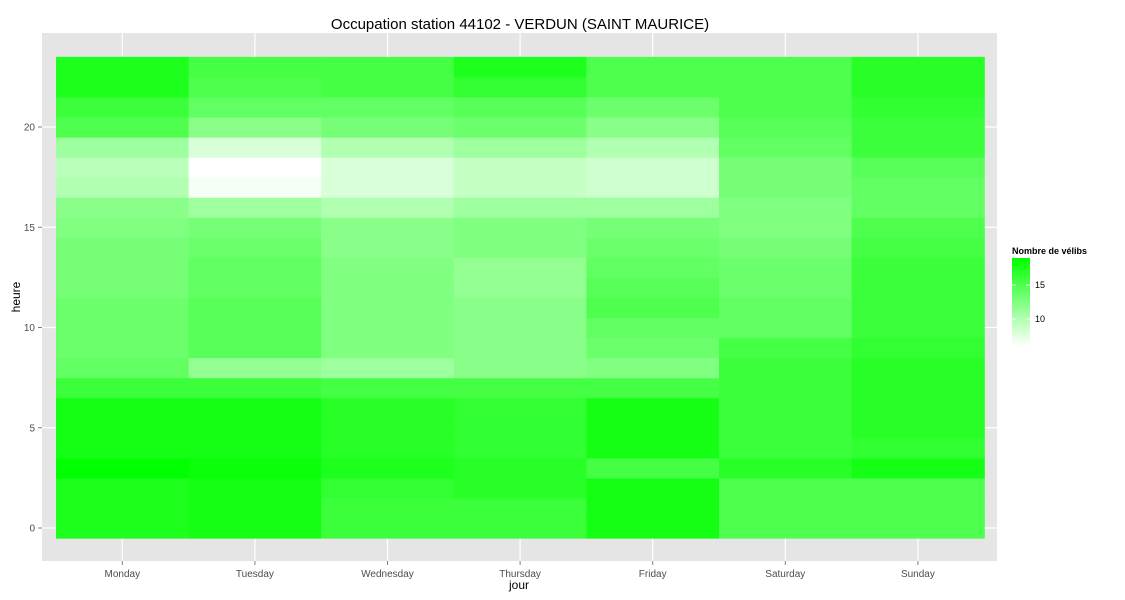  Describe the element at coordinates (387, 574) in the screenshot. I see `x-tick-label: Wednesday` at that location.